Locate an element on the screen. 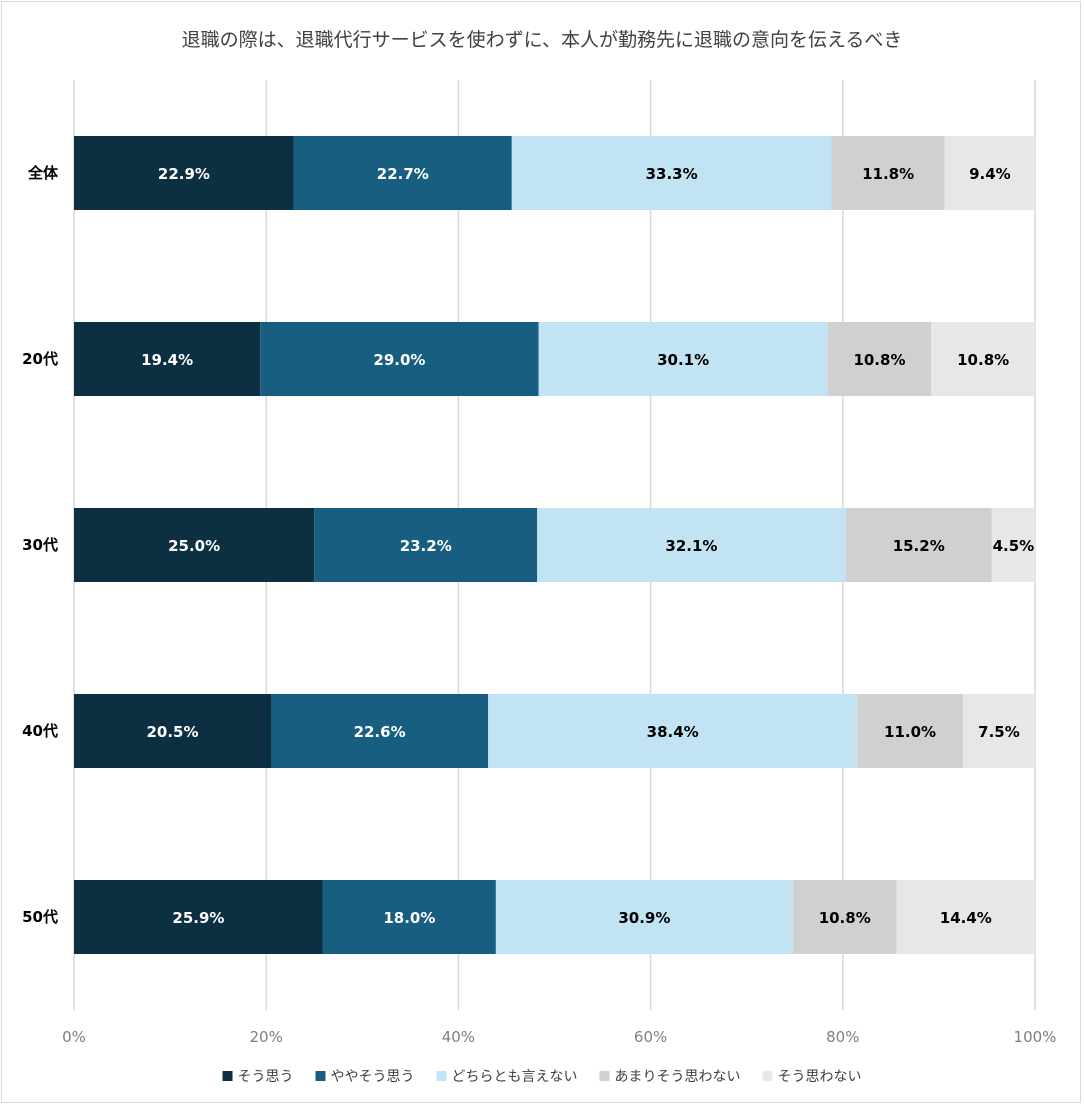 This screenshot has height=1106, width=1084. x-tick-label: 60% is located at coordinates (650, 1037).